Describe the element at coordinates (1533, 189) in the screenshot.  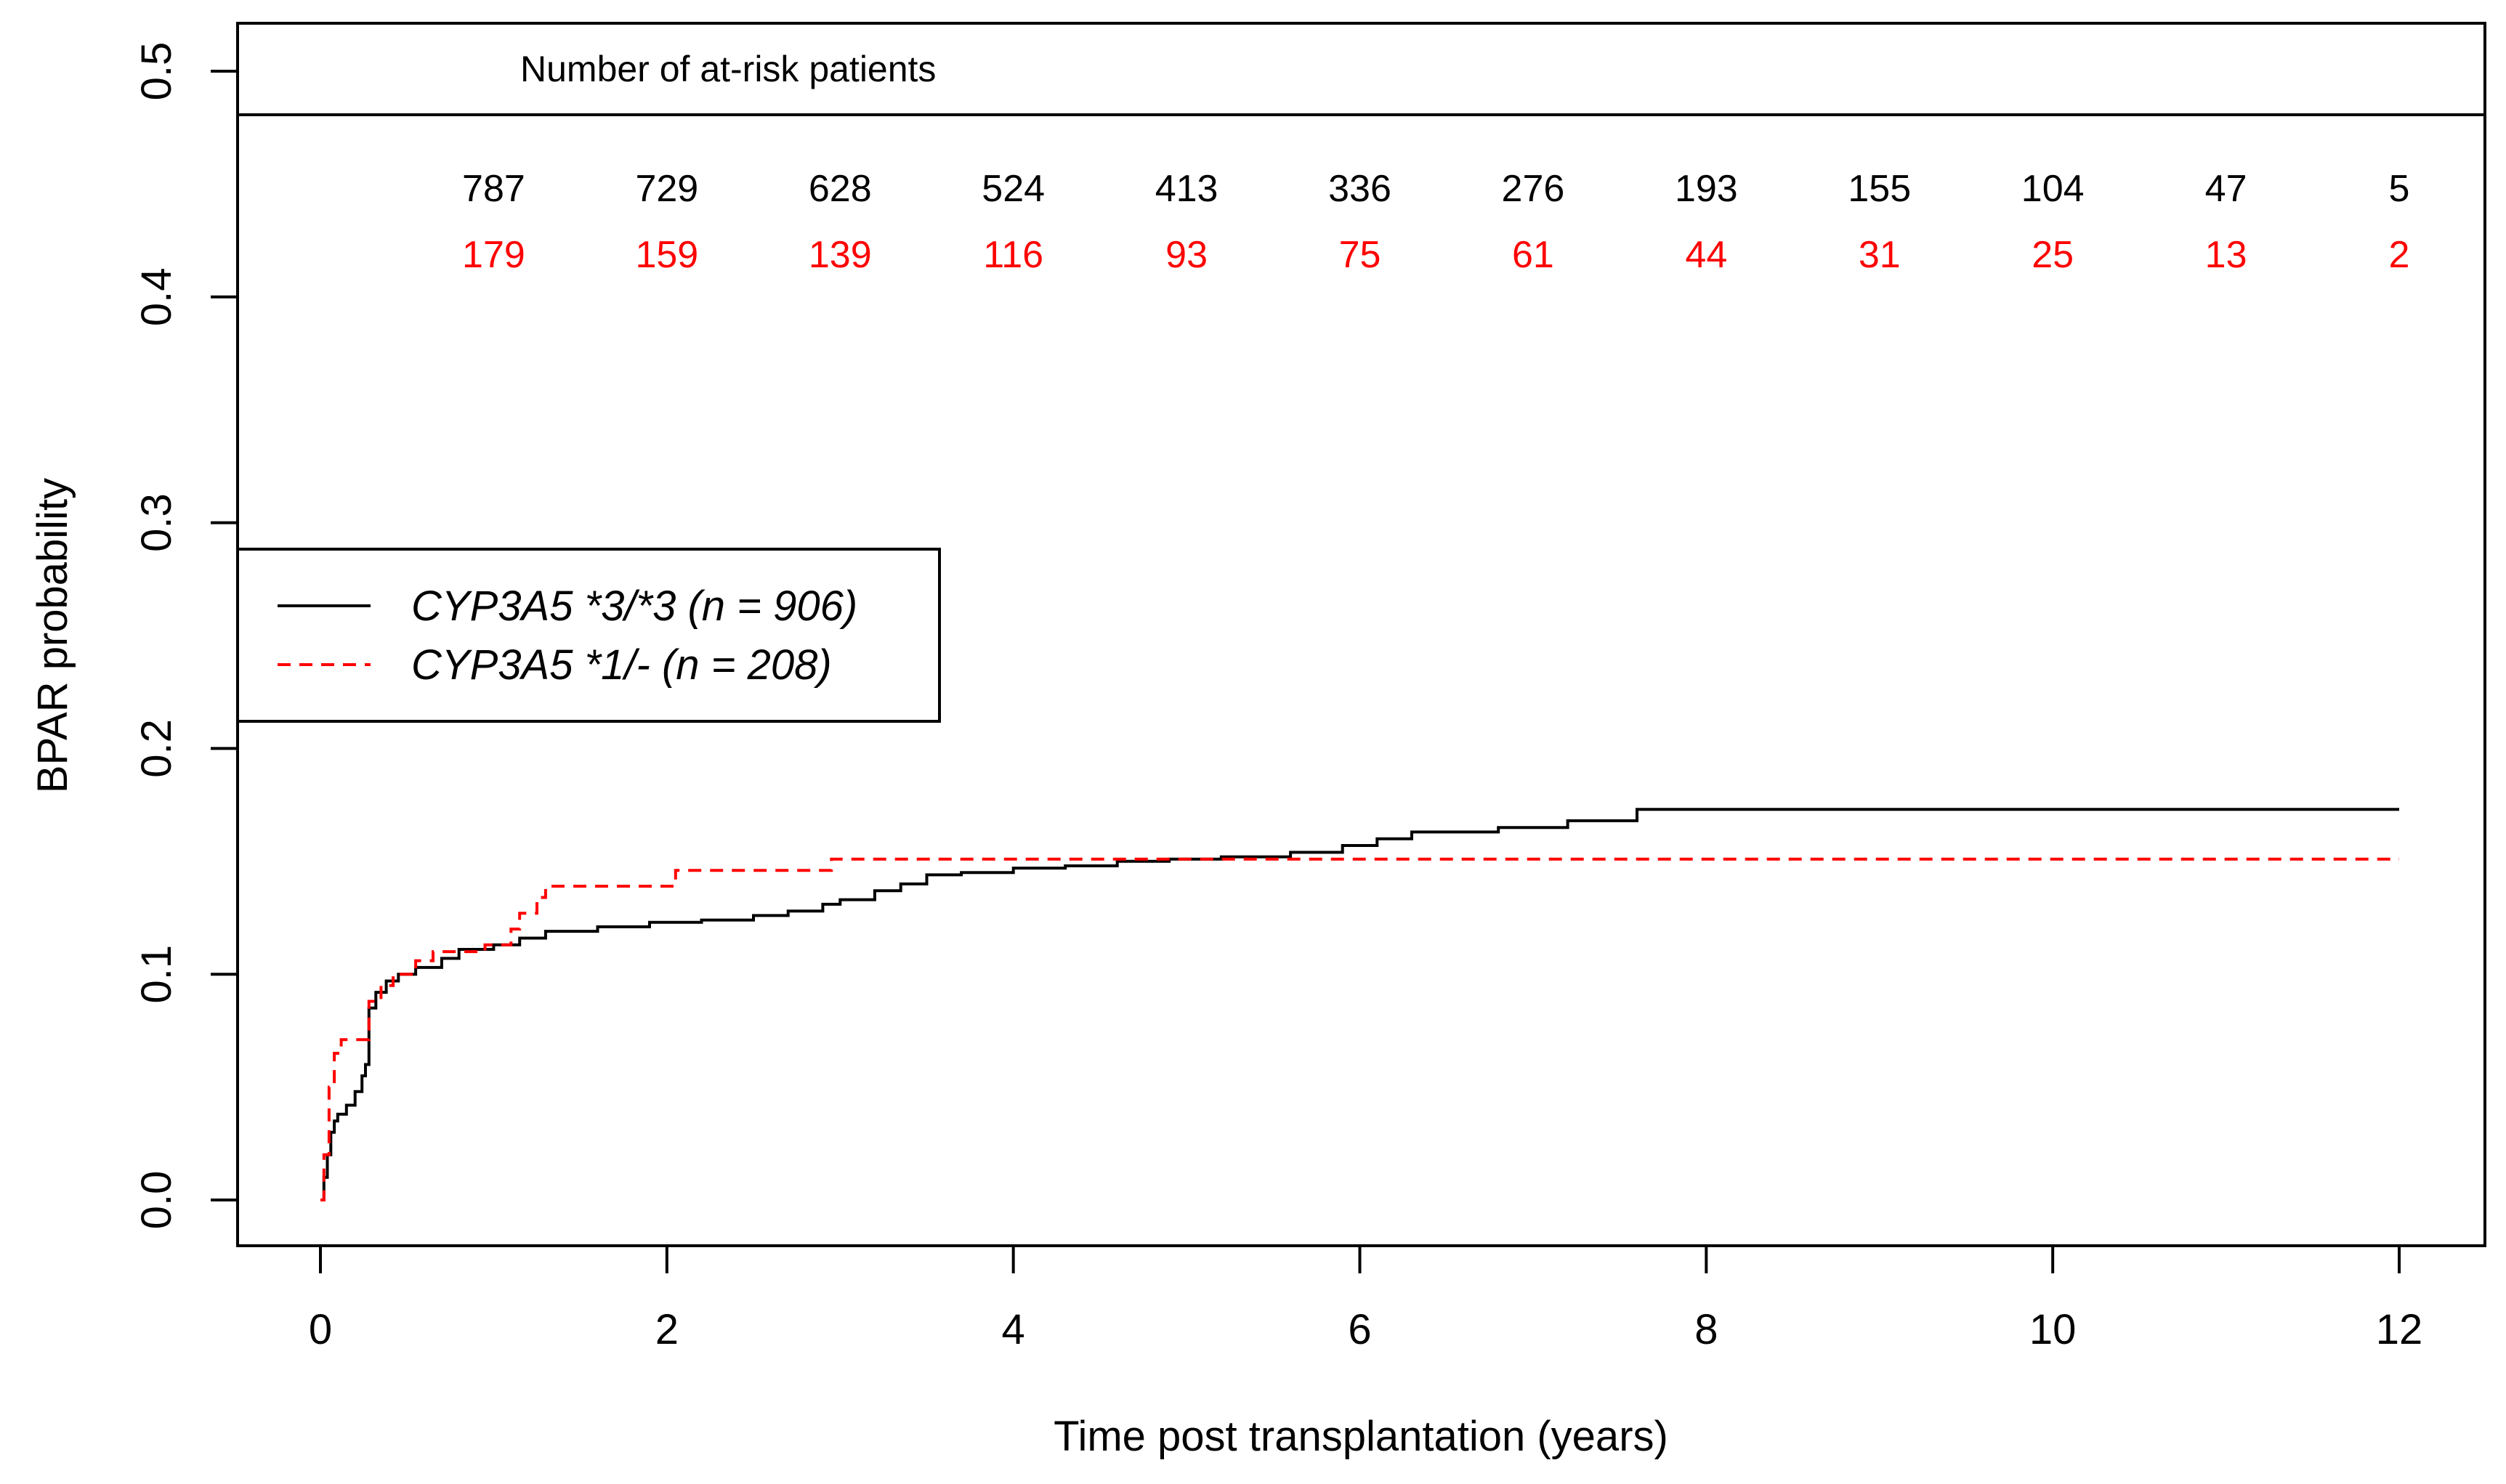
I see `at-risk-value: 276` at that location.